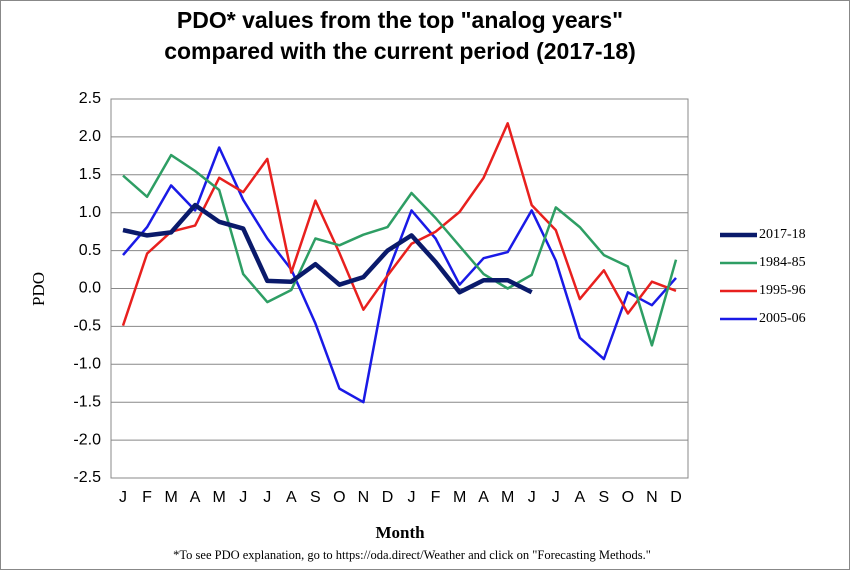 The image size is (850, 570). What do you see at coordinates (87, 326) in the screenshot?
I see `y-tick-label: -0.5` at bounding box center [87, 326].